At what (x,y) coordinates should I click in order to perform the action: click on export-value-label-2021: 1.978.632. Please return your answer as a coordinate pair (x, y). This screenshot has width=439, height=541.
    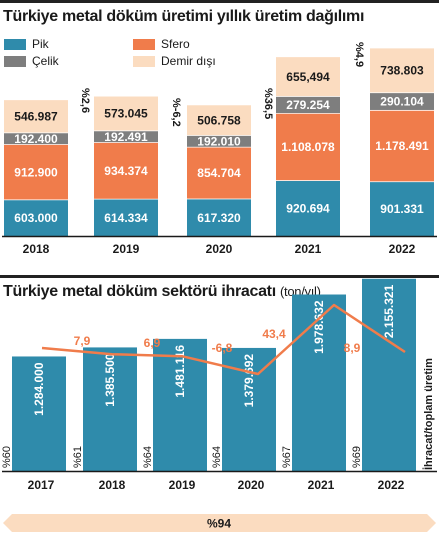
    Looking at the image, I should click on (319, 327).